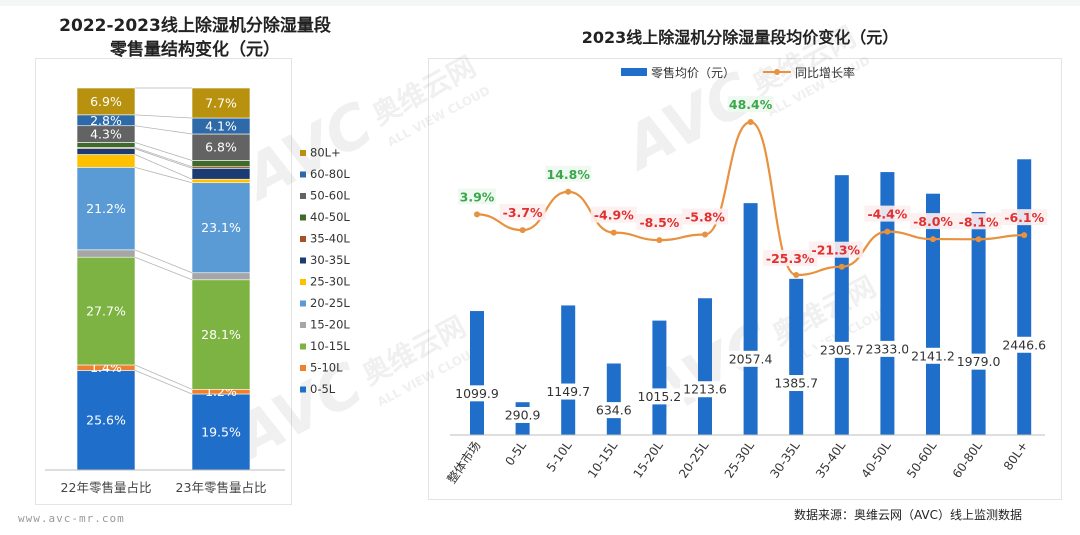 The width and height of the screenshot is (1080, 535). Describe the element at coordinates (330, 282) in the screenshot. I see `left-legend-label-25-30L: 25-30L` at that location.